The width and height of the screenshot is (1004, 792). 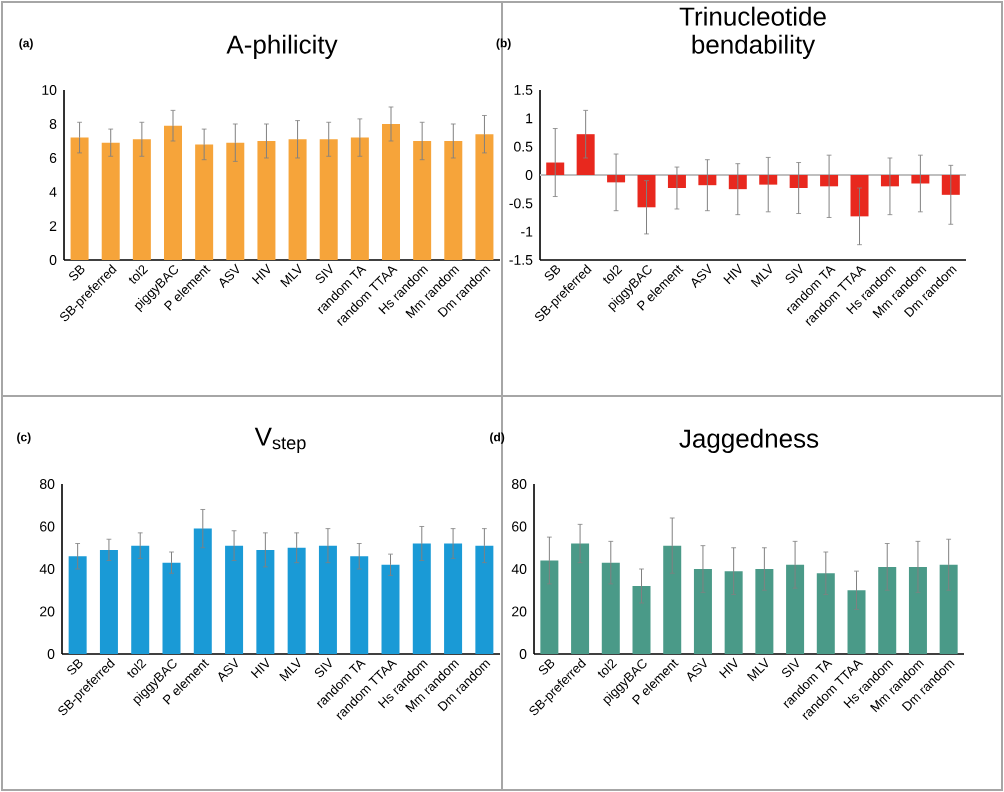 What do you see at coordinates (280, 440) in the screenshot?
I see `chart-title: V$_{step}$` at bounding box center [280, 440].